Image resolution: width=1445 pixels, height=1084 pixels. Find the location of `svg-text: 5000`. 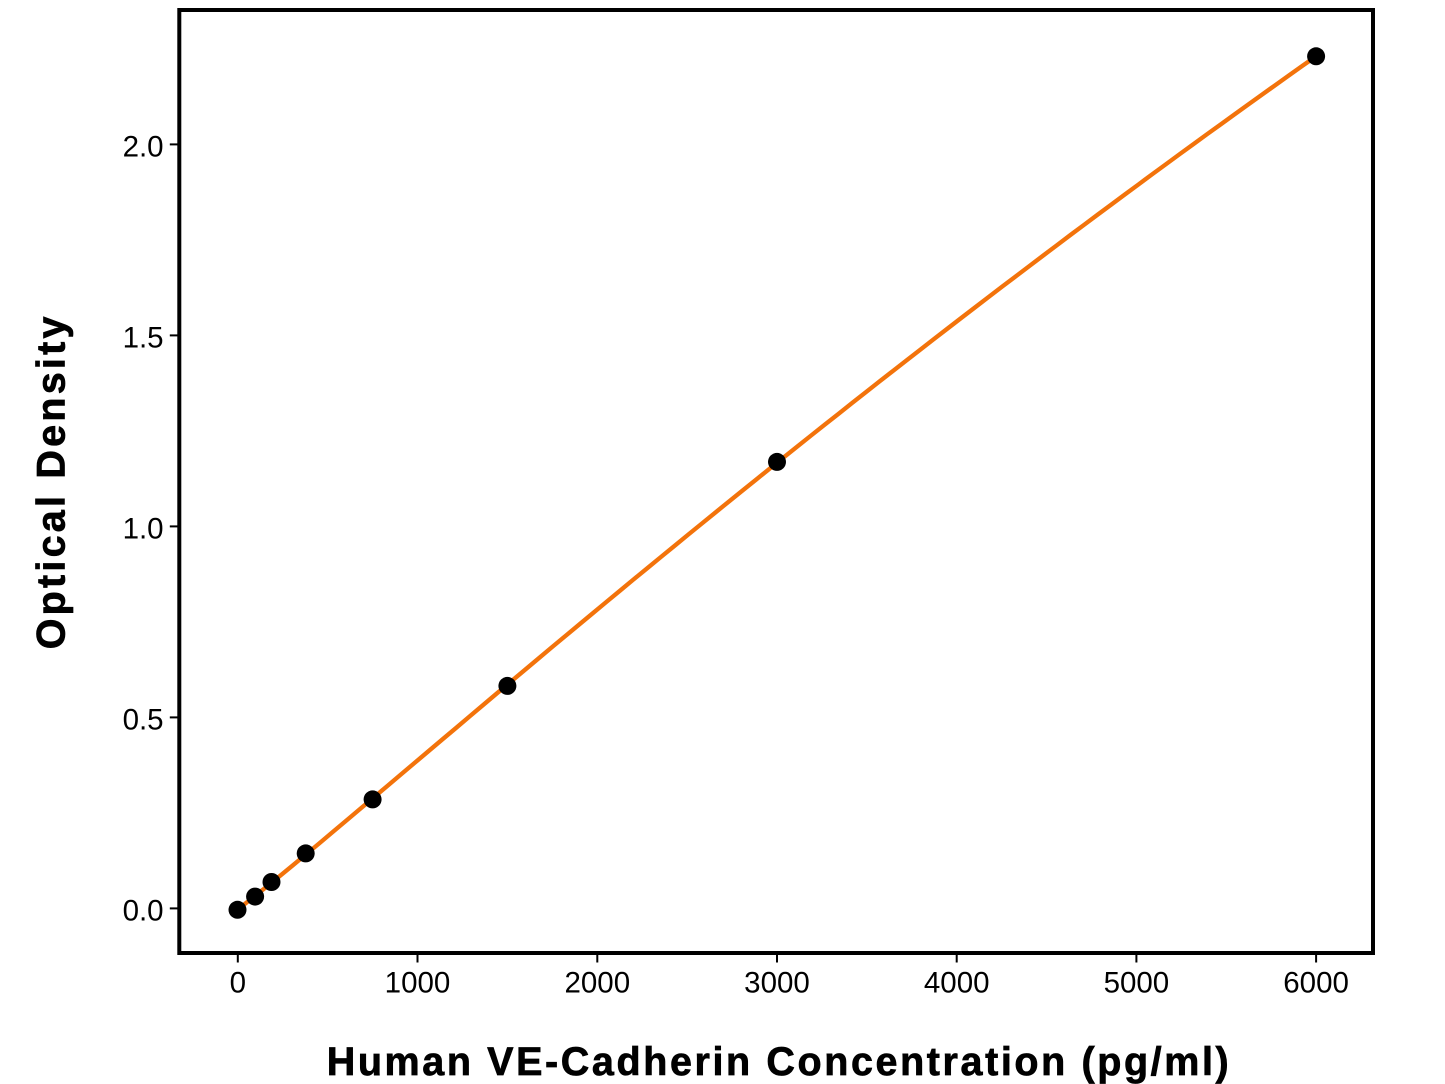

svg-text: 5000 is located at coordinates (1137, 983).